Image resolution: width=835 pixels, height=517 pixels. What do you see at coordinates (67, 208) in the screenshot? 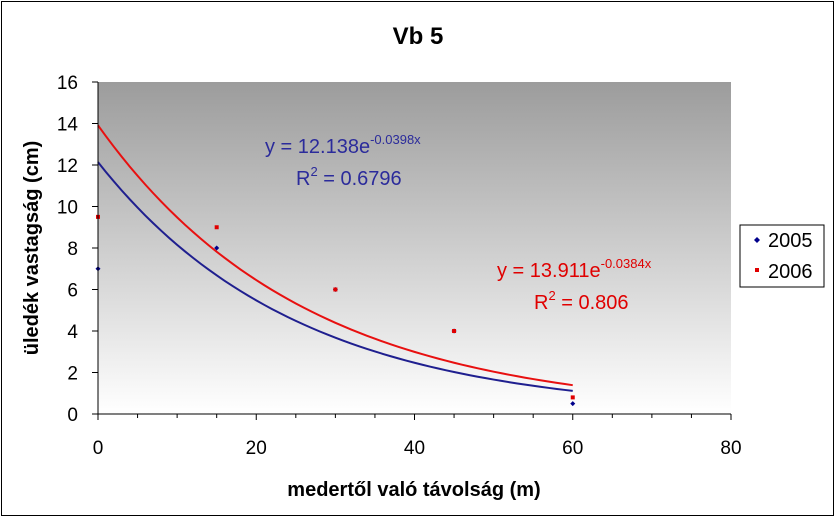
I see `y-tick-label: 10` at bounding box center [67, 208].